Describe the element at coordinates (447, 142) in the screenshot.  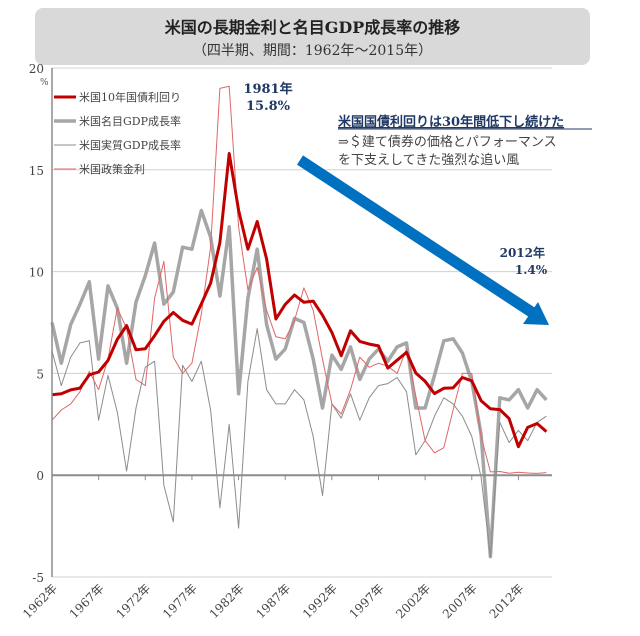
I see `annotation-line-1: ⇒＄建て債券の価格とパフォーマンス` at that location.